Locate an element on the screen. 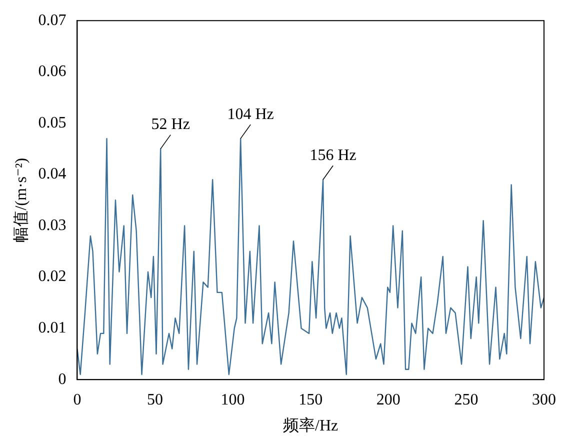 The height and width of the screenshot is (448, 570). x-tick-label: 0 is located at coordinates (77, 399).